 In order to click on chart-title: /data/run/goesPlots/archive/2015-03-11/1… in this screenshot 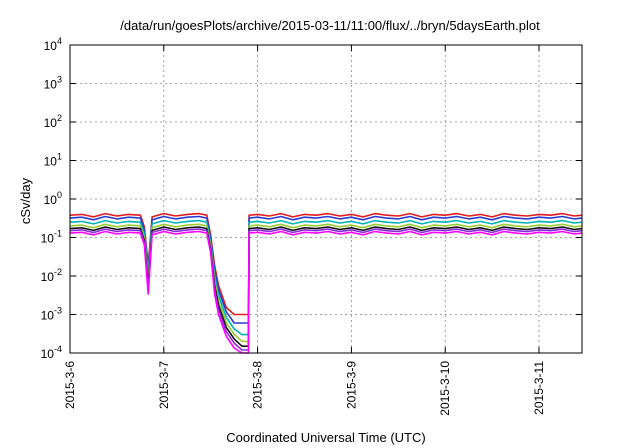, I will do `click(330, 25)`.